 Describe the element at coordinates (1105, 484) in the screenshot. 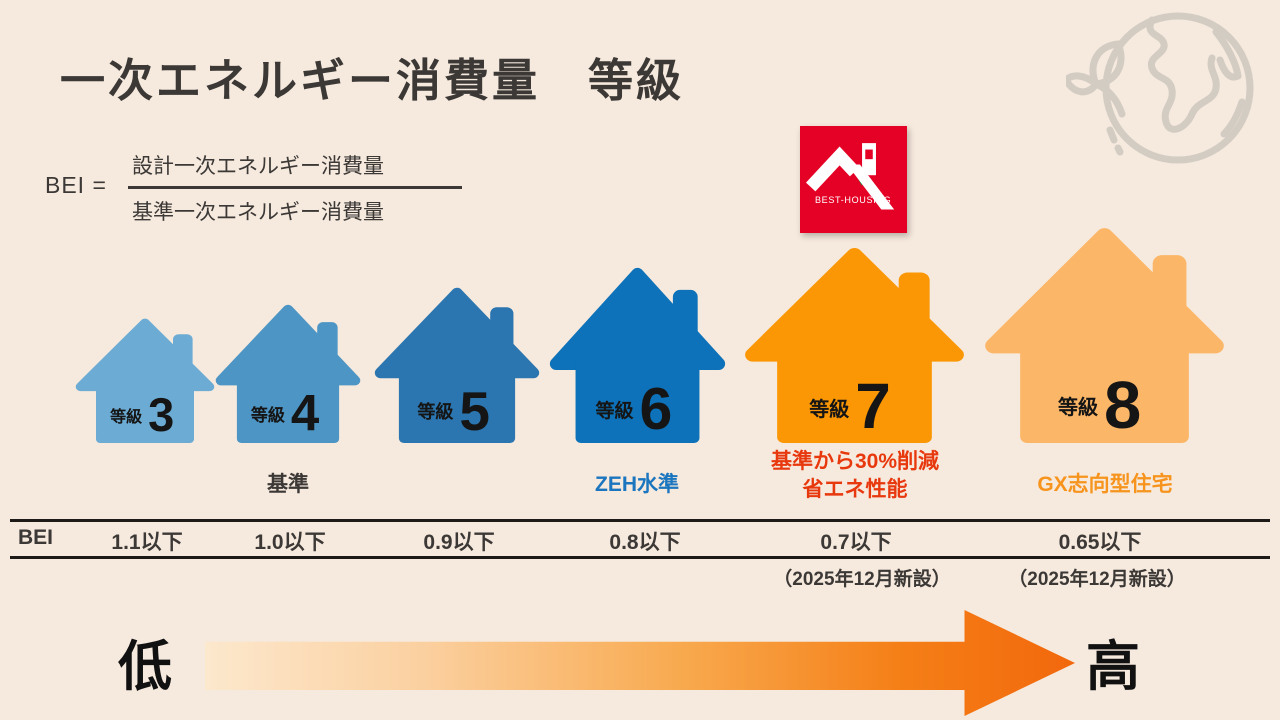

I see `caption-gx: GX志向型住宅` at that location.